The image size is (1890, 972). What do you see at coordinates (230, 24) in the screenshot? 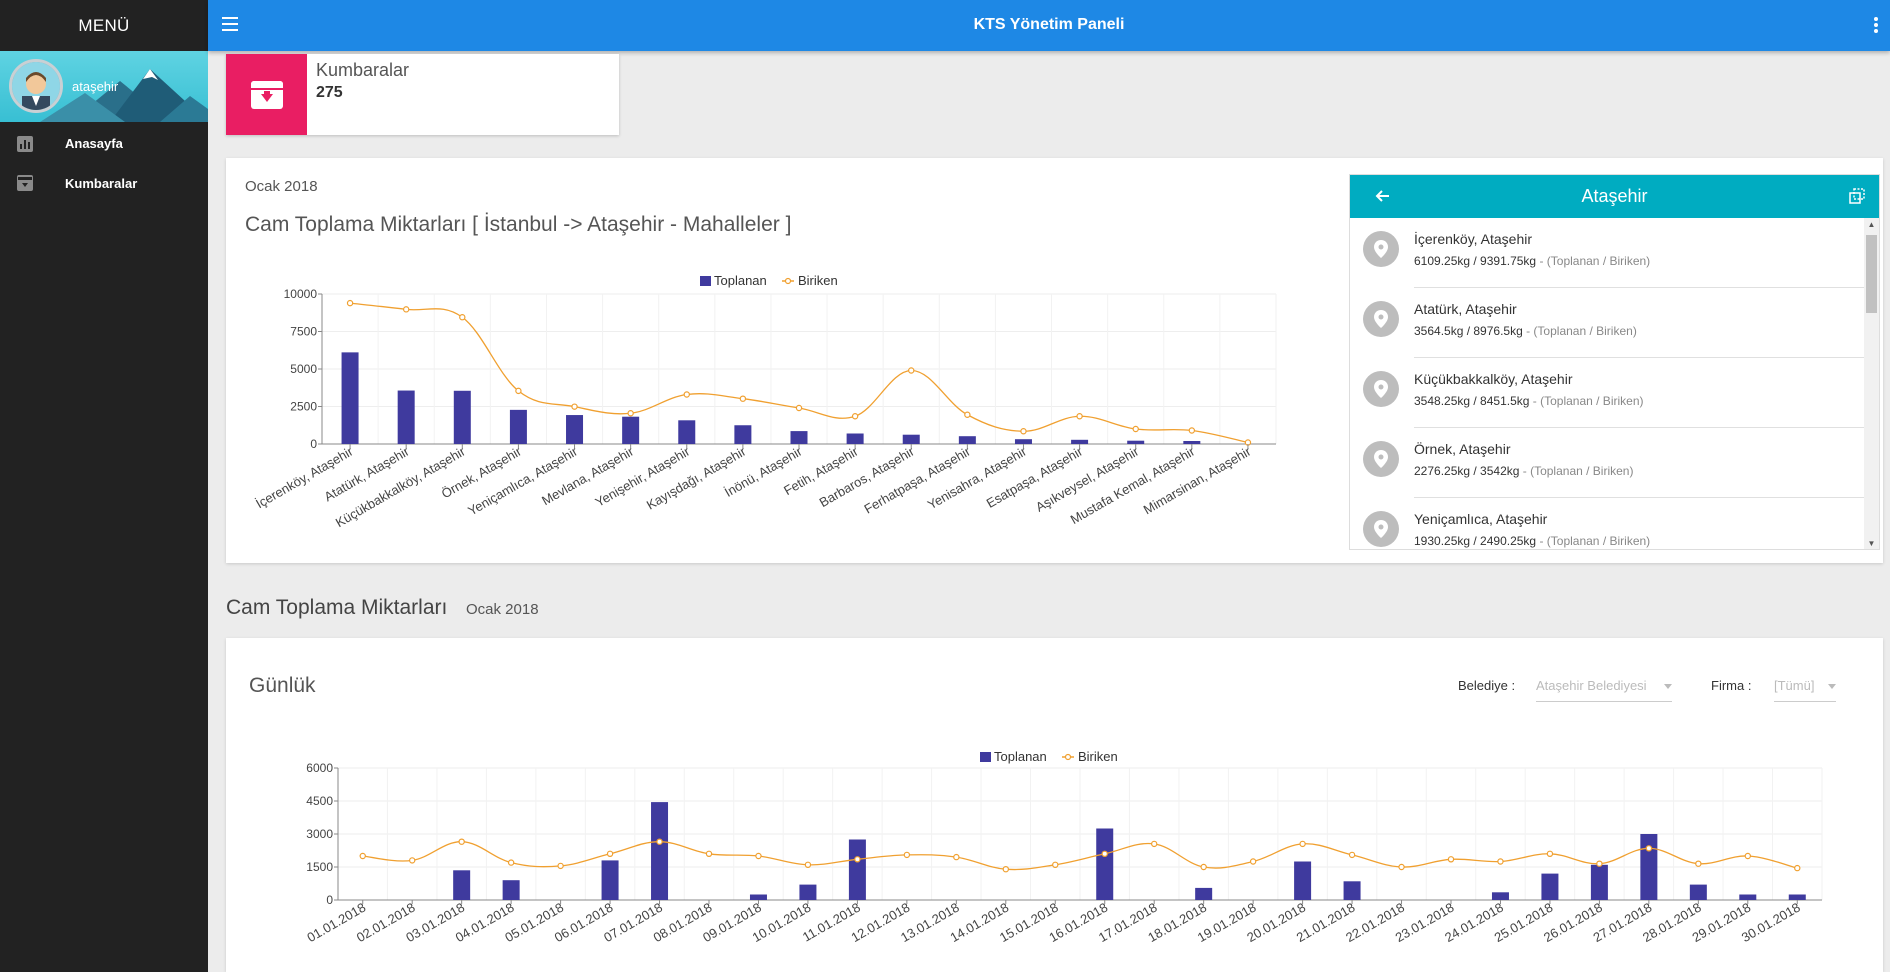
I see `hamburger-menu-icon` at bounding box center [230, 24].